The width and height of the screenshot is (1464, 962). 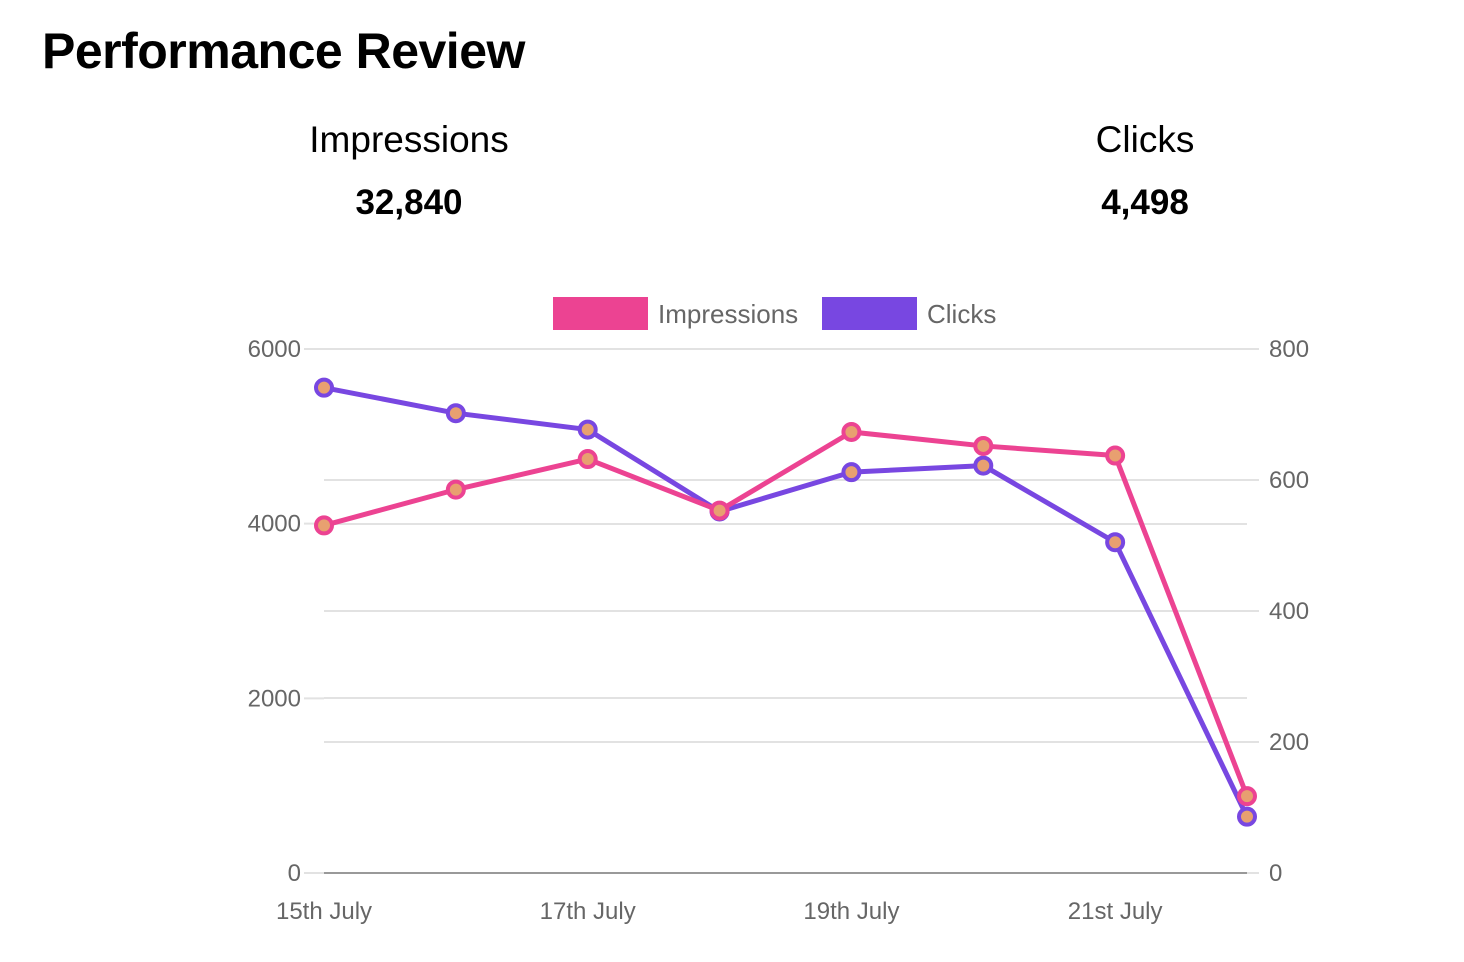 I want to click on right-axis-ticks: 800 600 400 200 0, so click(x=1278, y=611).